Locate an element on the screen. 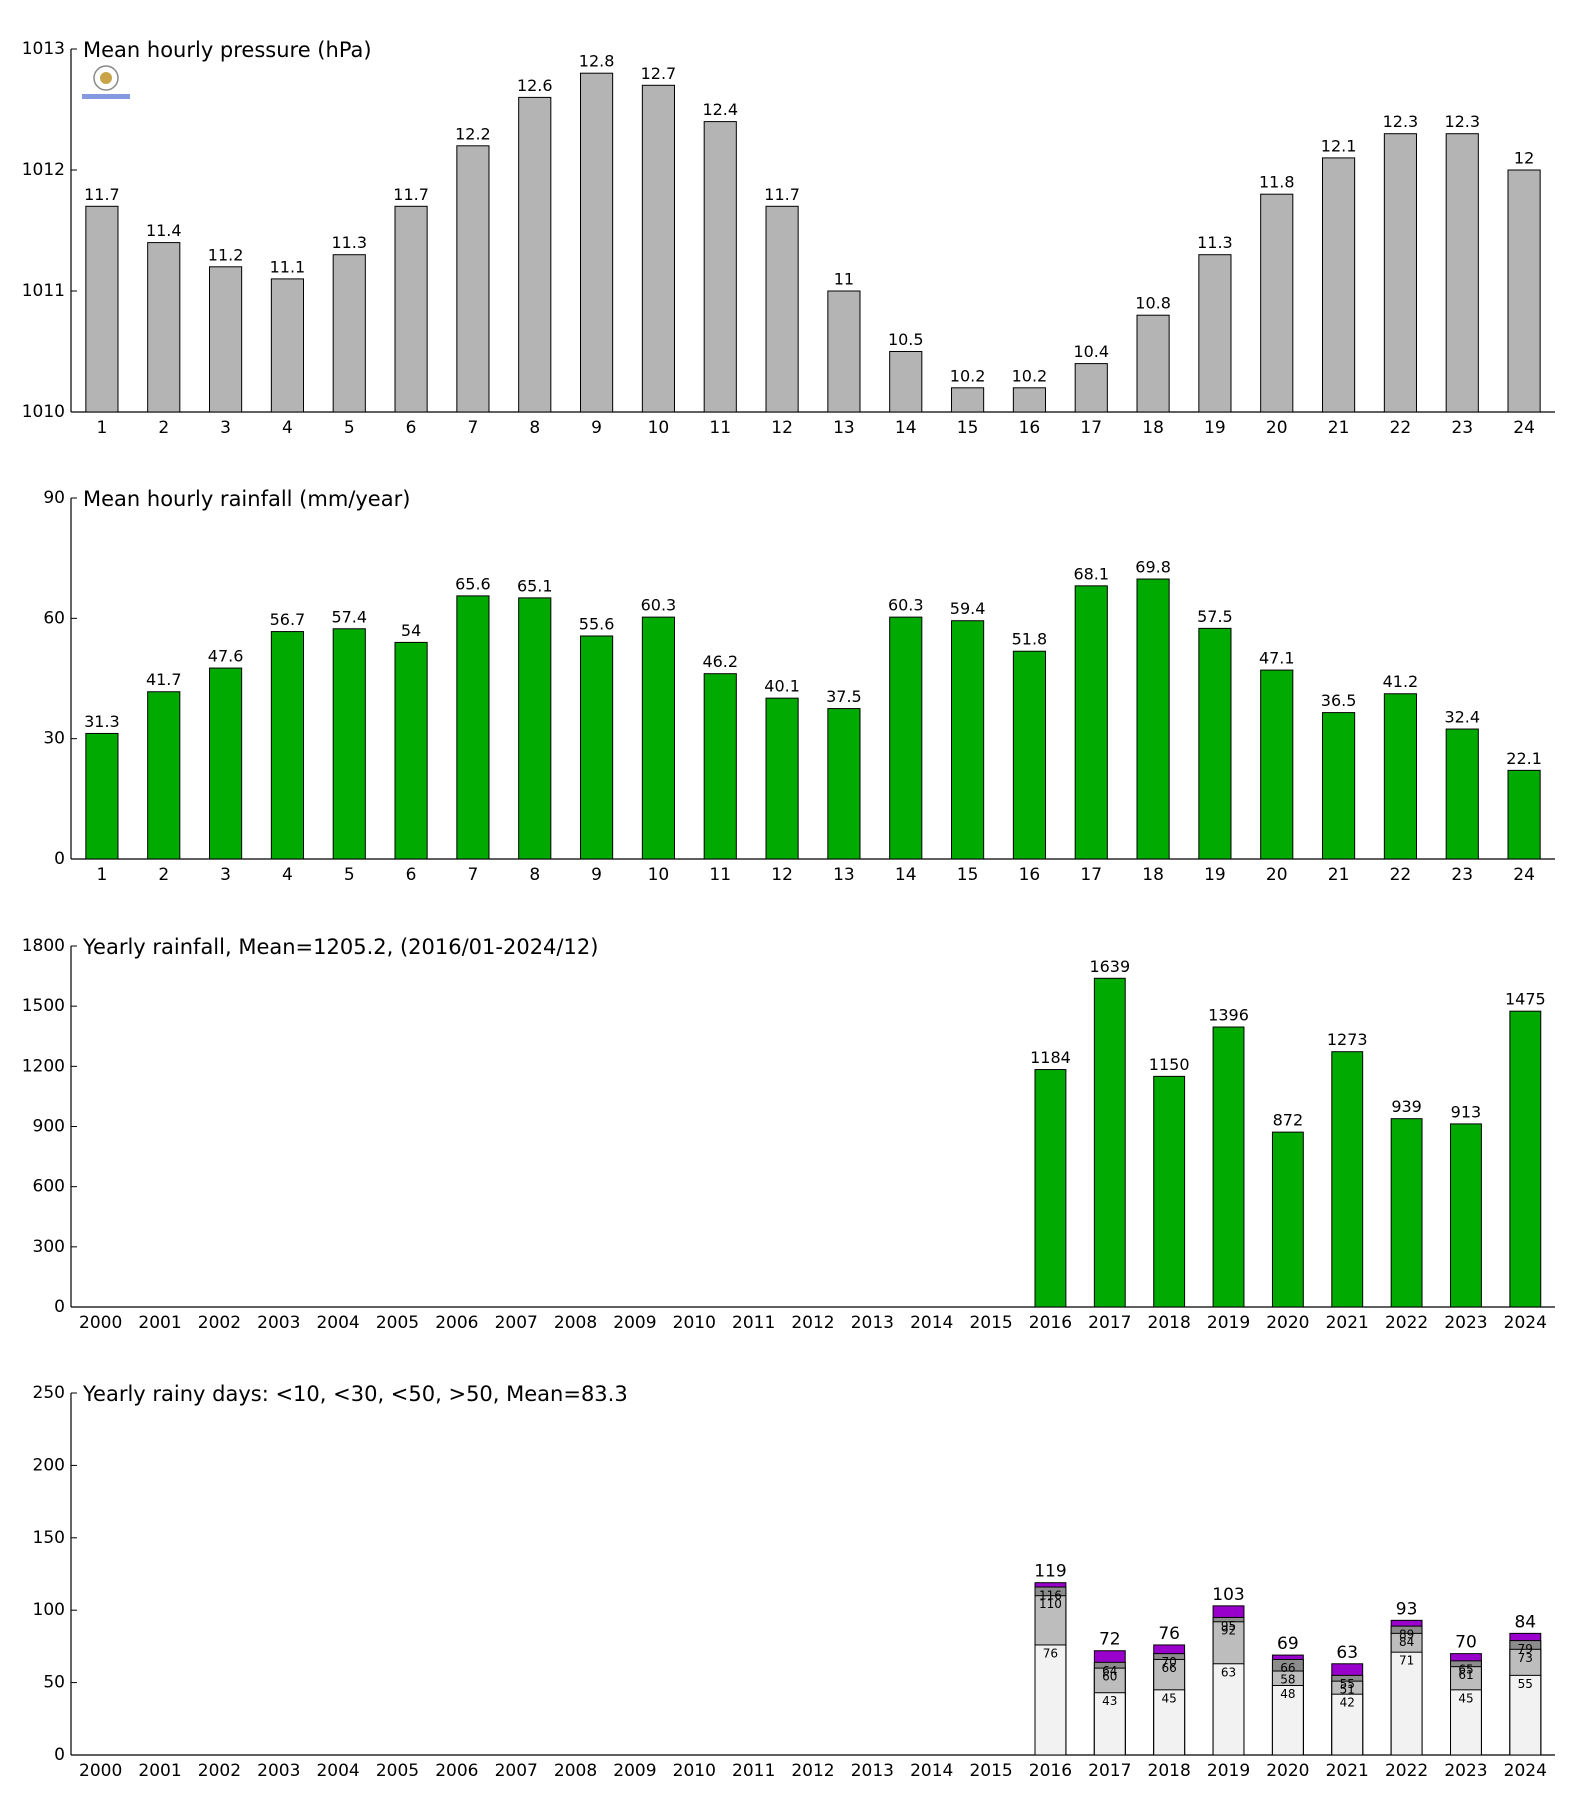 The height and width of the screenshot is (1800, 1580). y-tick-label: 900 is located at coordinates (49, 1127).